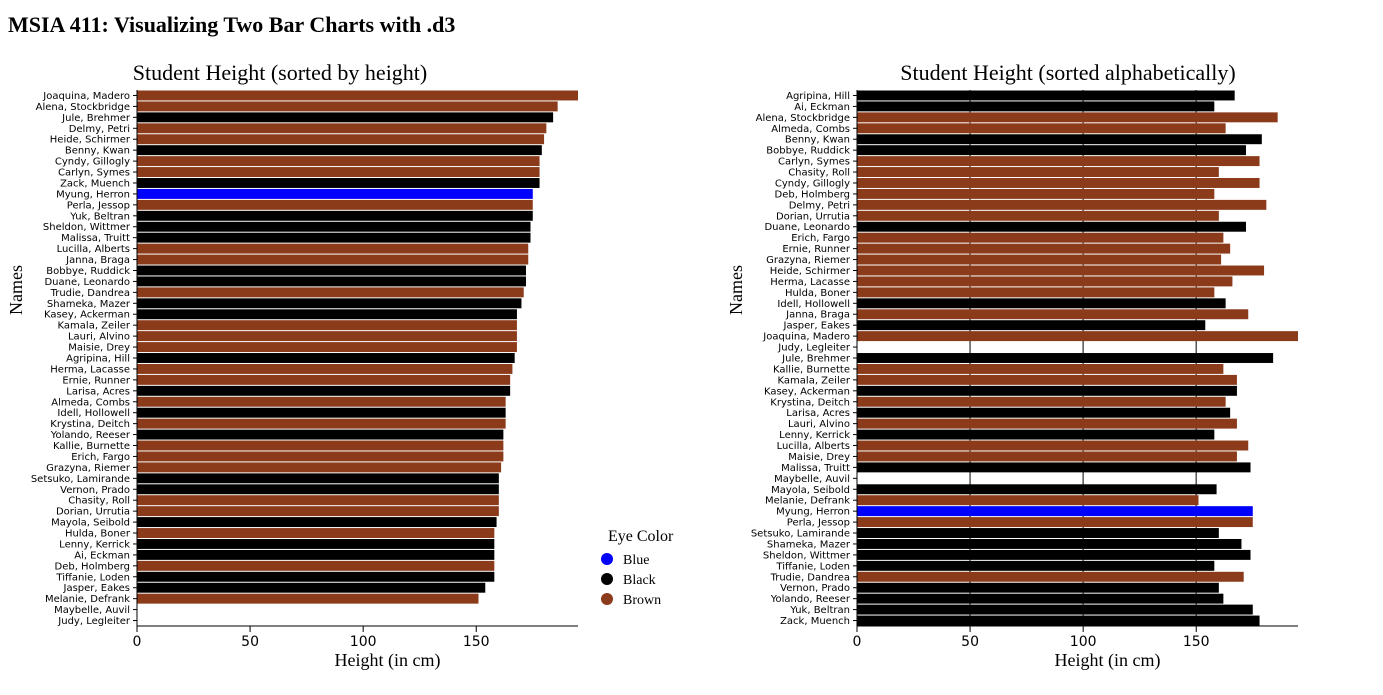 The width and height of the screenshot is (1383, 695). I want to click on y-tick-label: Maybelle, Auvil, so click(812, 479).